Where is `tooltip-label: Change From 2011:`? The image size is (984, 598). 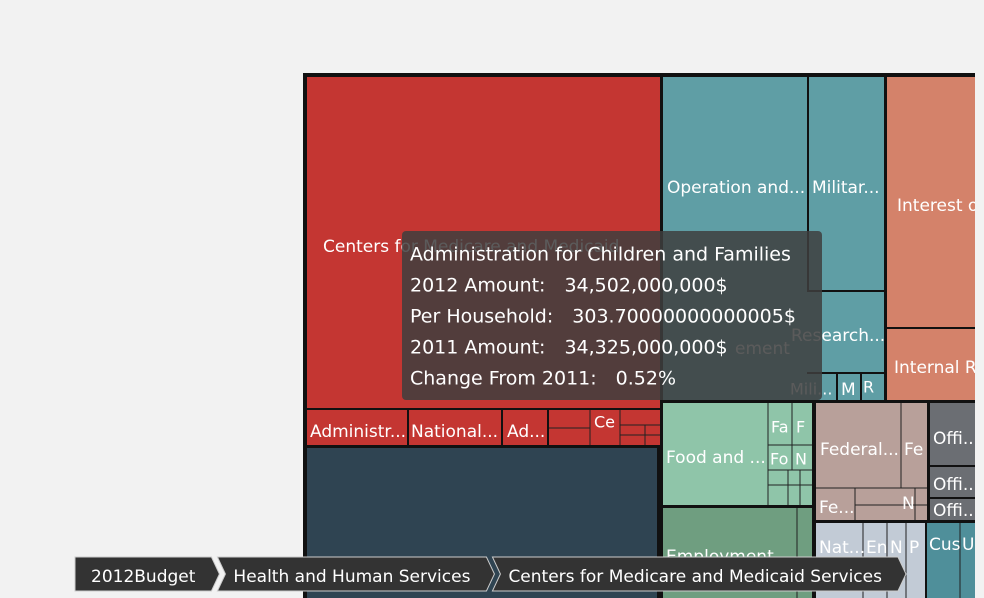 tooltip-label: Change From 2011: is located at coordinates (503, 379).